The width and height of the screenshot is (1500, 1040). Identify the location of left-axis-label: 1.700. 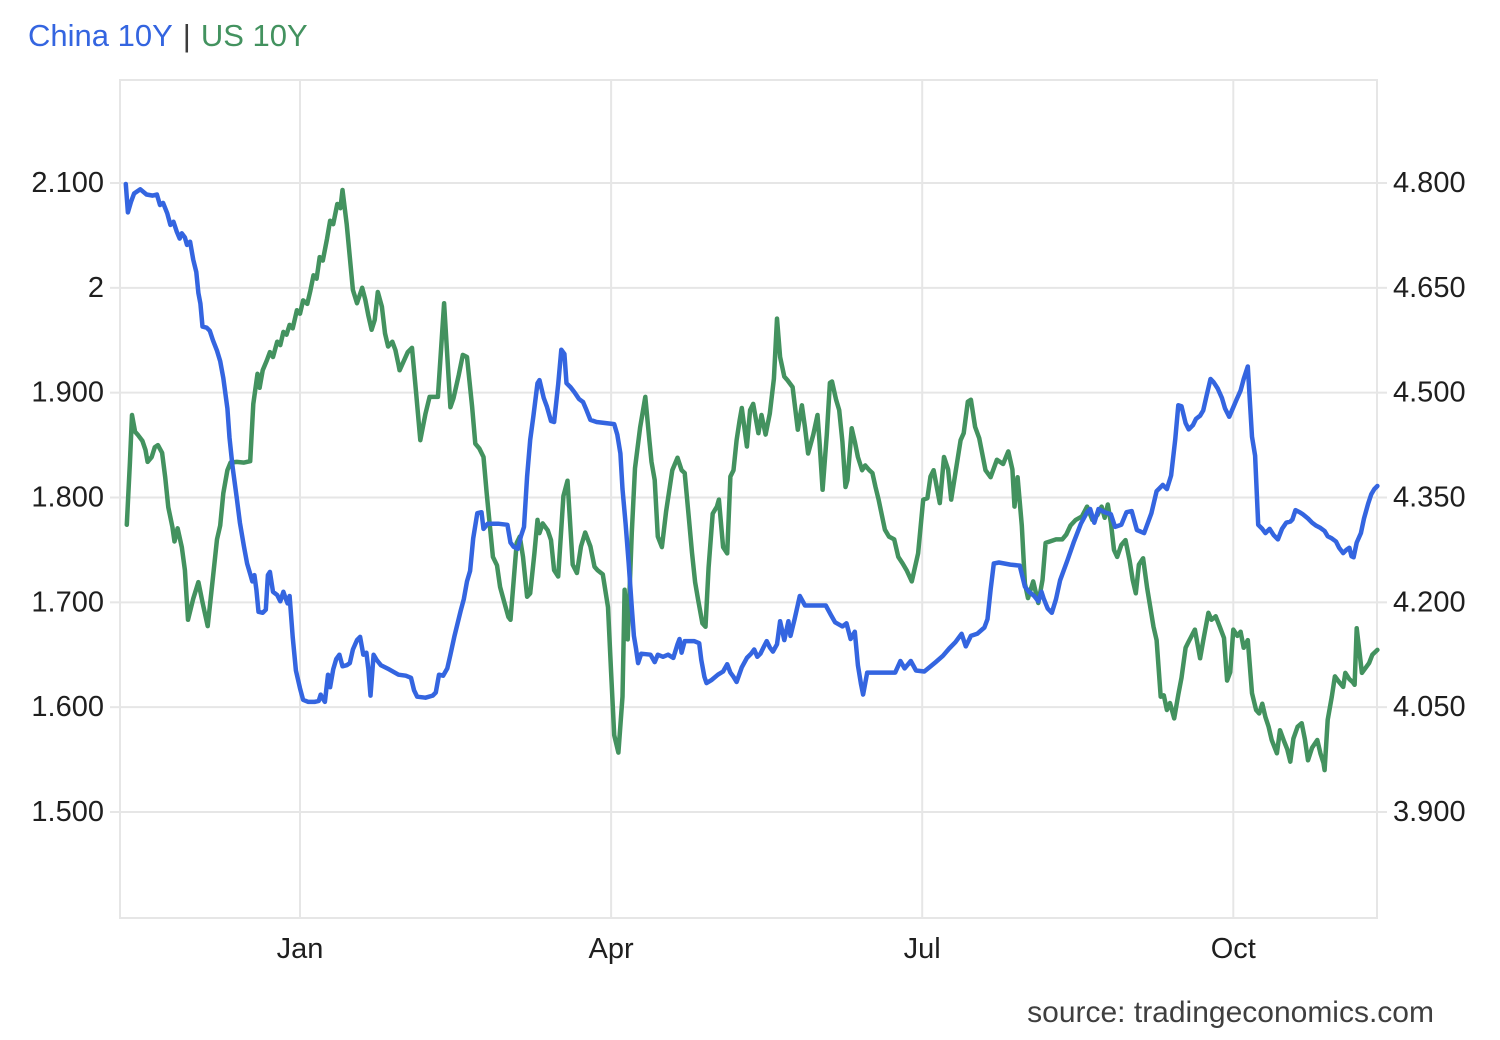
(67, 602).